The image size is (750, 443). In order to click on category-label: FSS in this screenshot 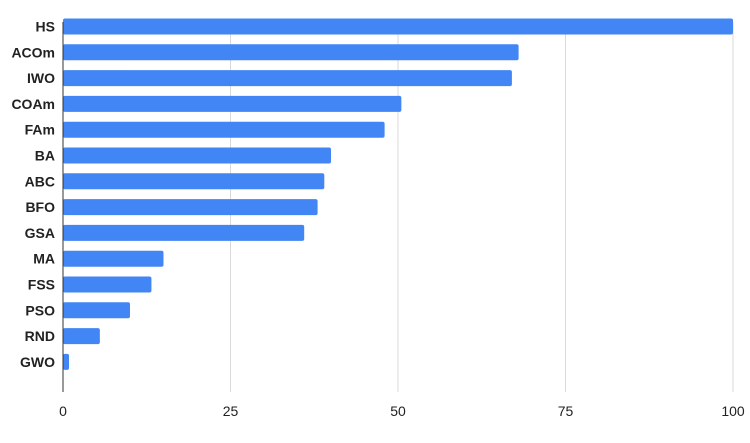, I will do `click(41, 285)`.